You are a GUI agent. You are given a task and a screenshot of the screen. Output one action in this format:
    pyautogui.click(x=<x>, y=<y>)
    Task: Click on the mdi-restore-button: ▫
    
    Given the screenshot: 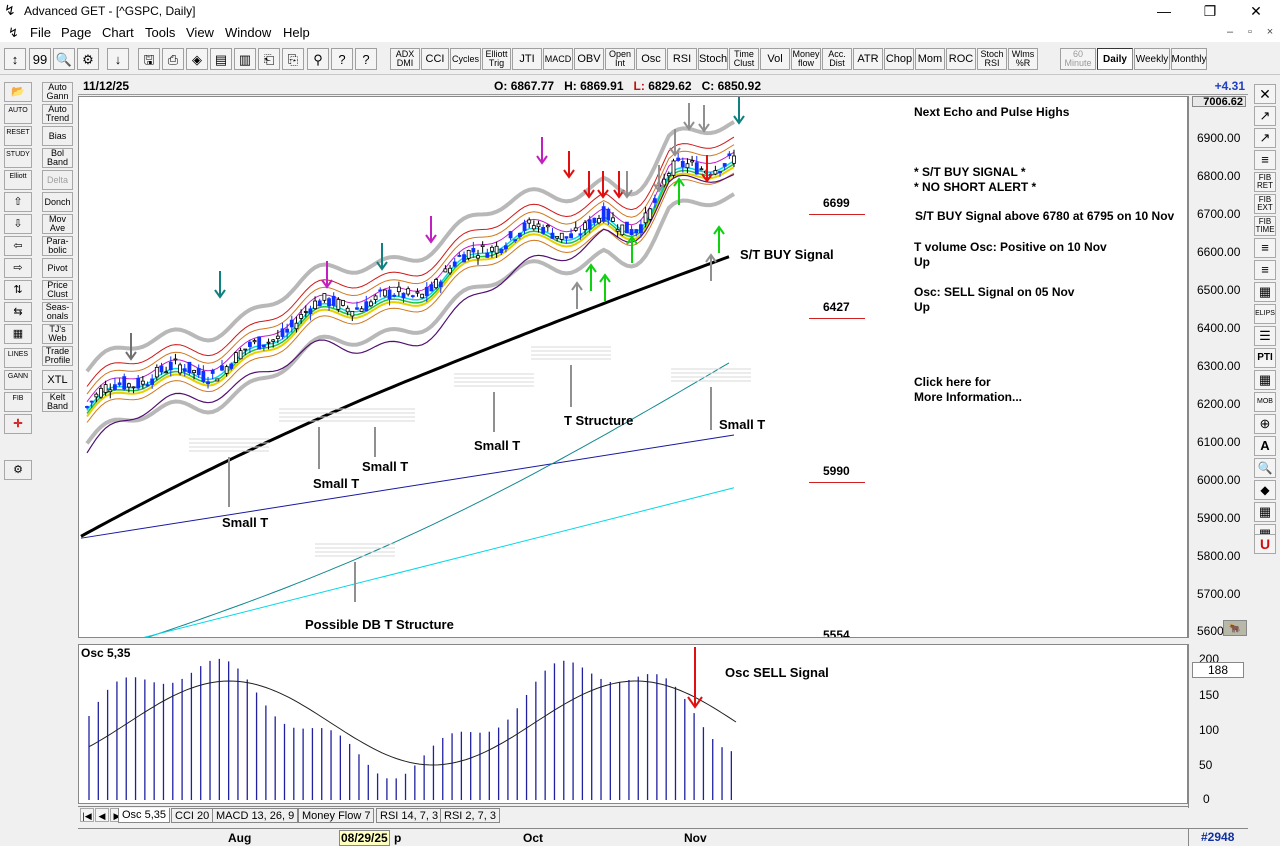 What is the action you would take?
    pyautogui.click(x=1250, y=32)
    